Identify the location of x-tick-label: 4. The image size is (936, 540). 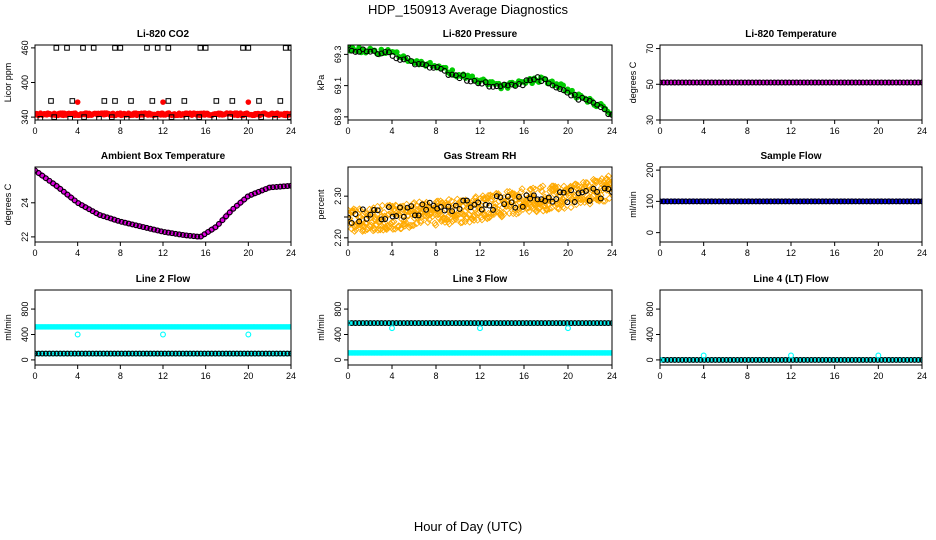
(77, 131).